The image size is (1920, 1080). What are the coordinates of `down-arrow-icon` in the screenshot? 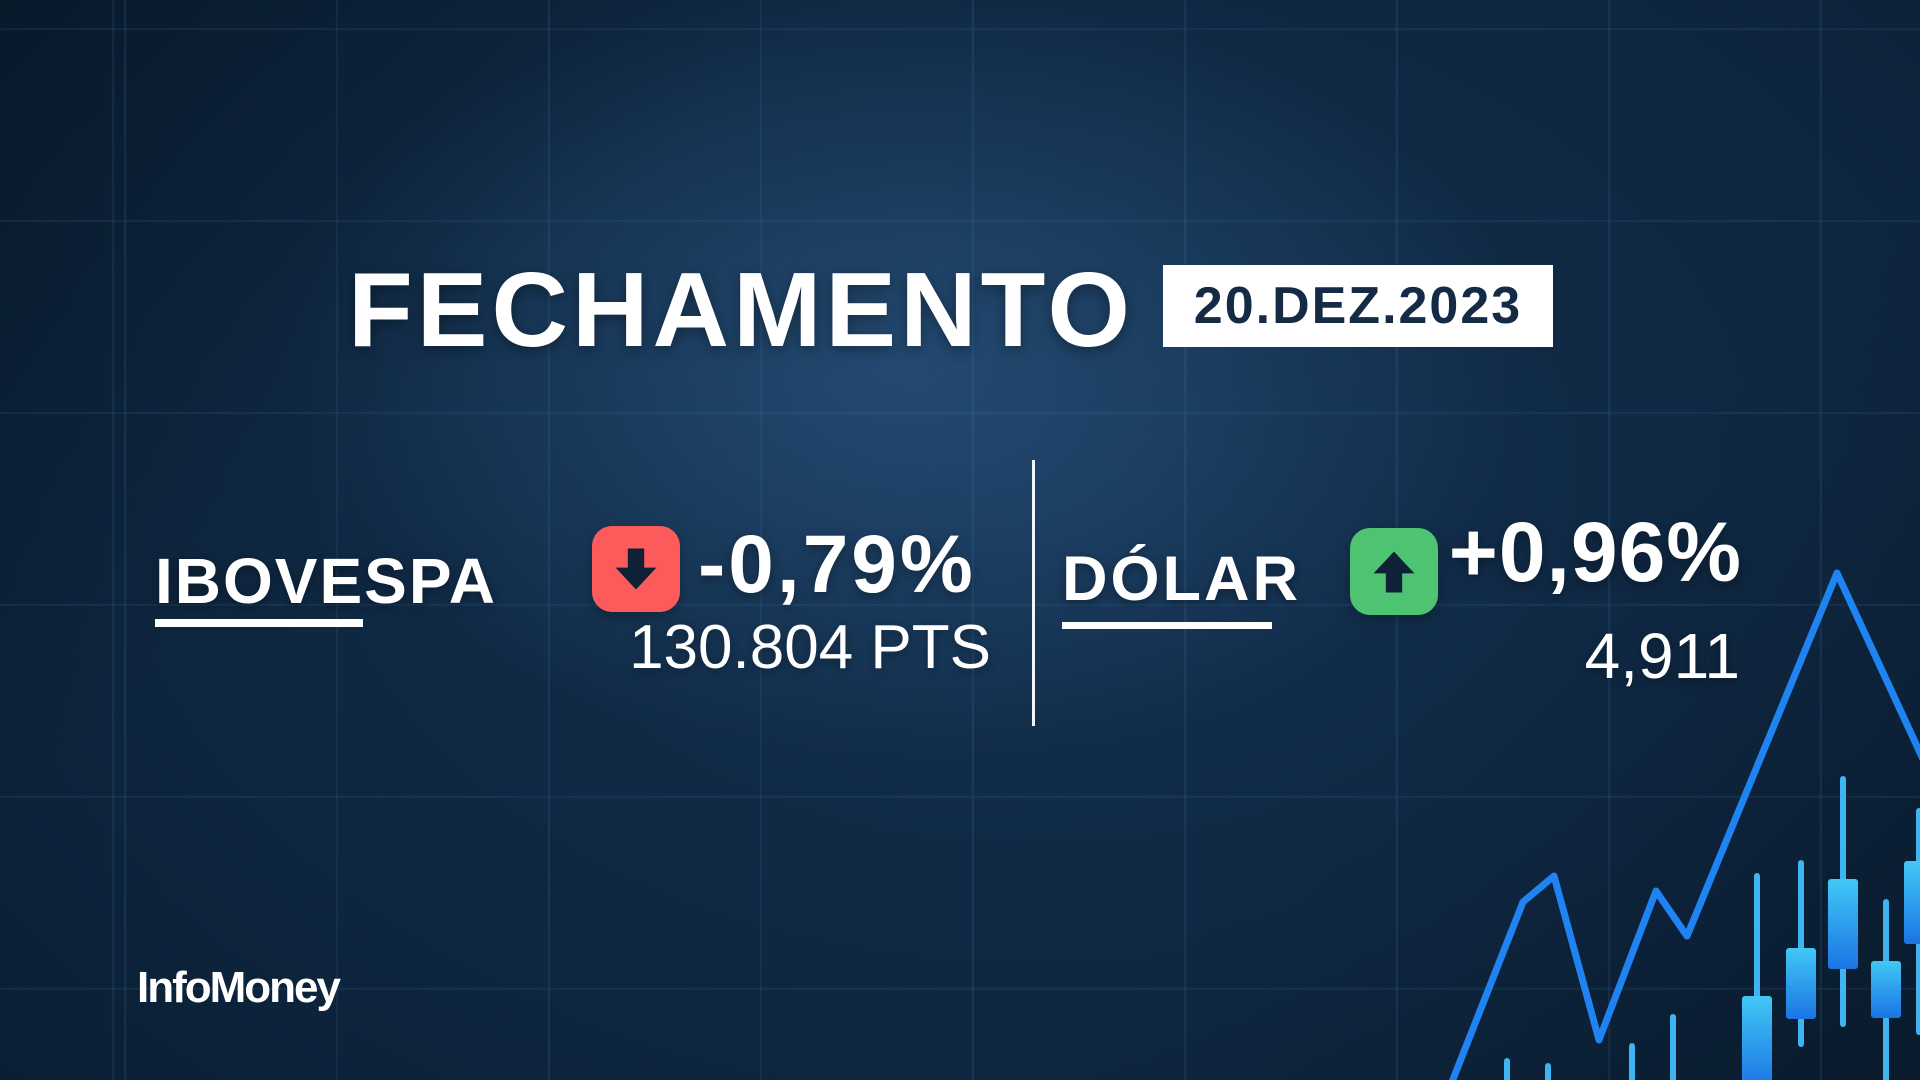 It's located at (636, 569).